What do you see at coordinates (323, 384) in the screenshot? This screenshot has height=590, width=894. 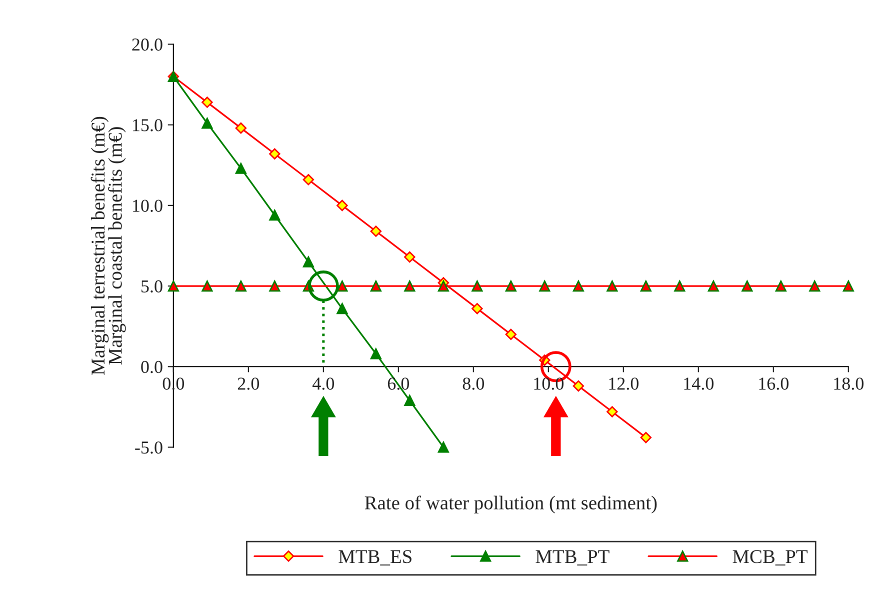 I see `x-tick-label: 4.0` at bounding box center [323, 384].